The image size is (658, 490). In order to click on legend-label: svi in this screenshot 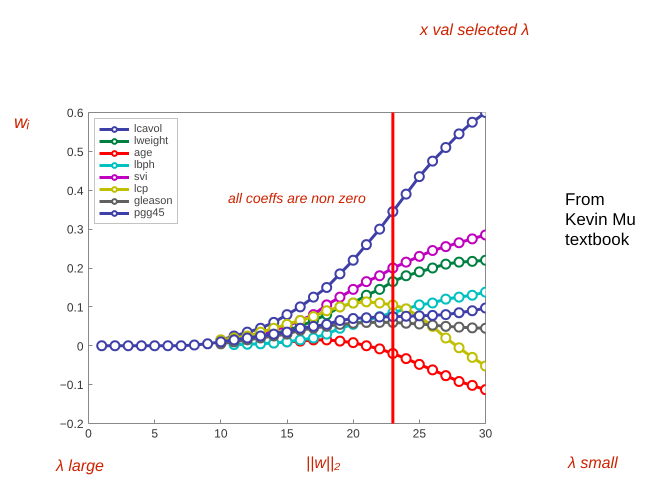, I will do `click(141, 177)`.